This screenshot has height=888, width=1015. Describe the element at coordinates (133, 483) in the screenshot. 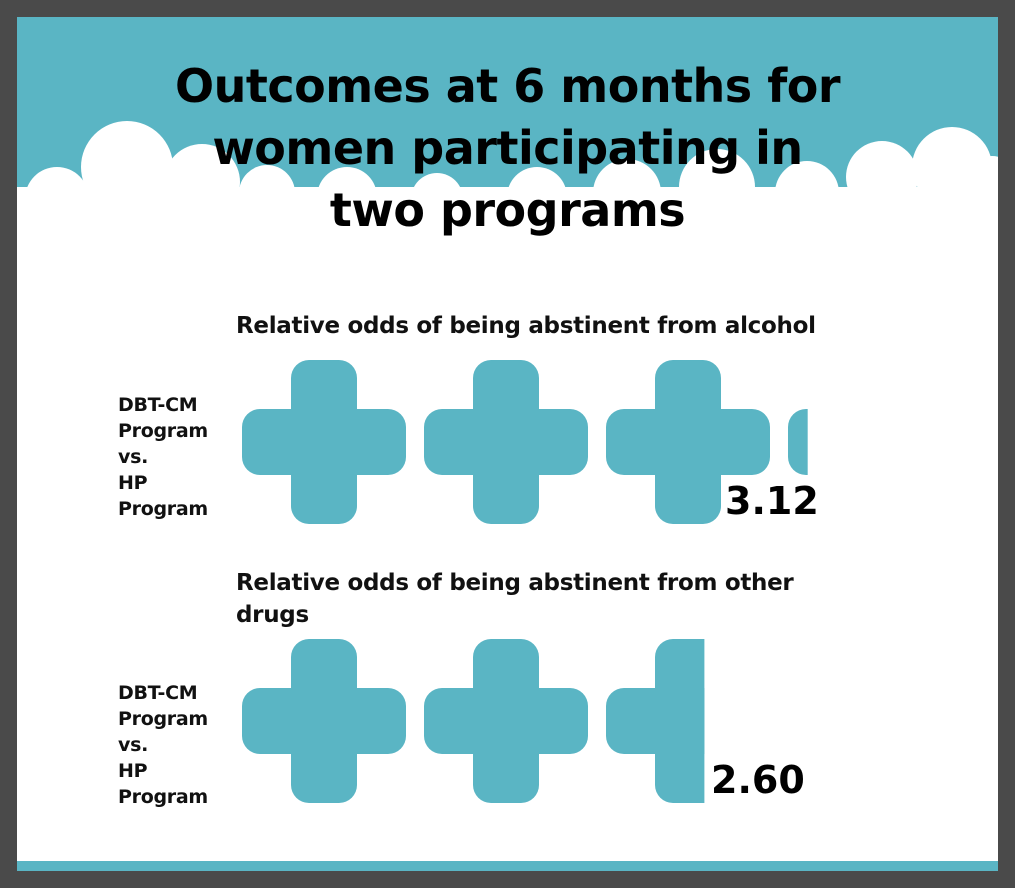

I see `chart-1-label-line: HP` at that location.